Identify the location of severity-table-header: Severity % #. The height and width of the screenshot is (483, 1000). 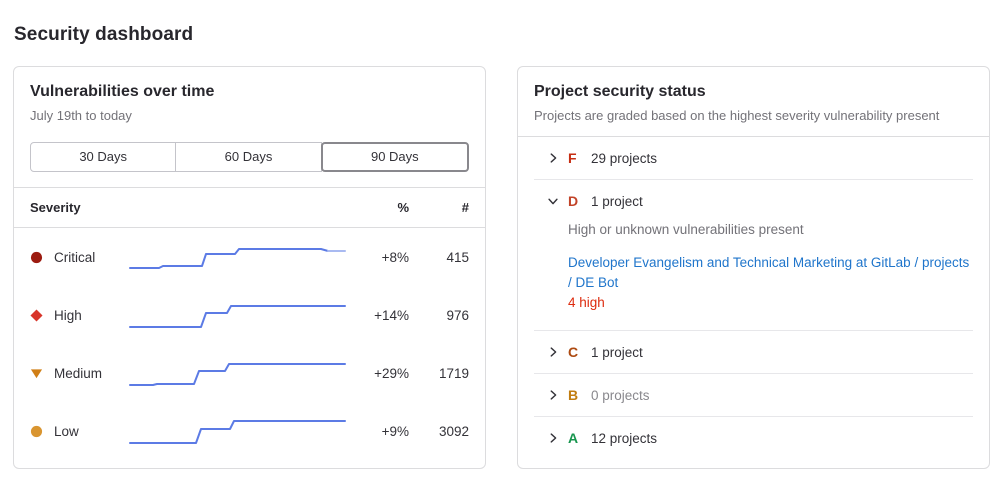
(249, 208).